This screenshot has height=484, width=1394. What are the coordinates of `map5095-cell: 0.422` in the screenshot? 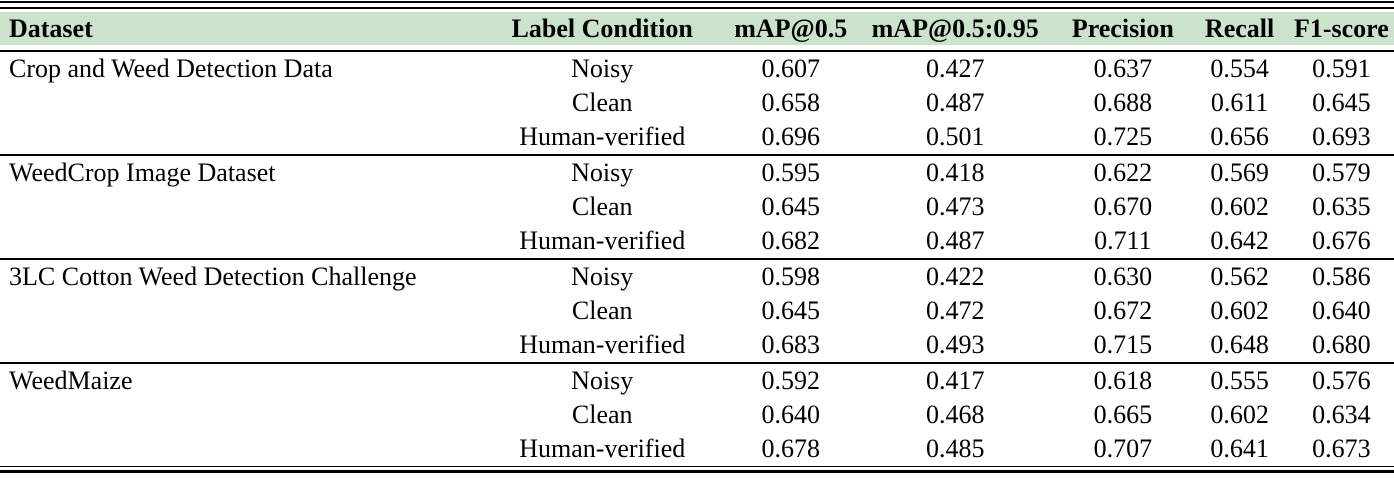 It's located at (955, 276).